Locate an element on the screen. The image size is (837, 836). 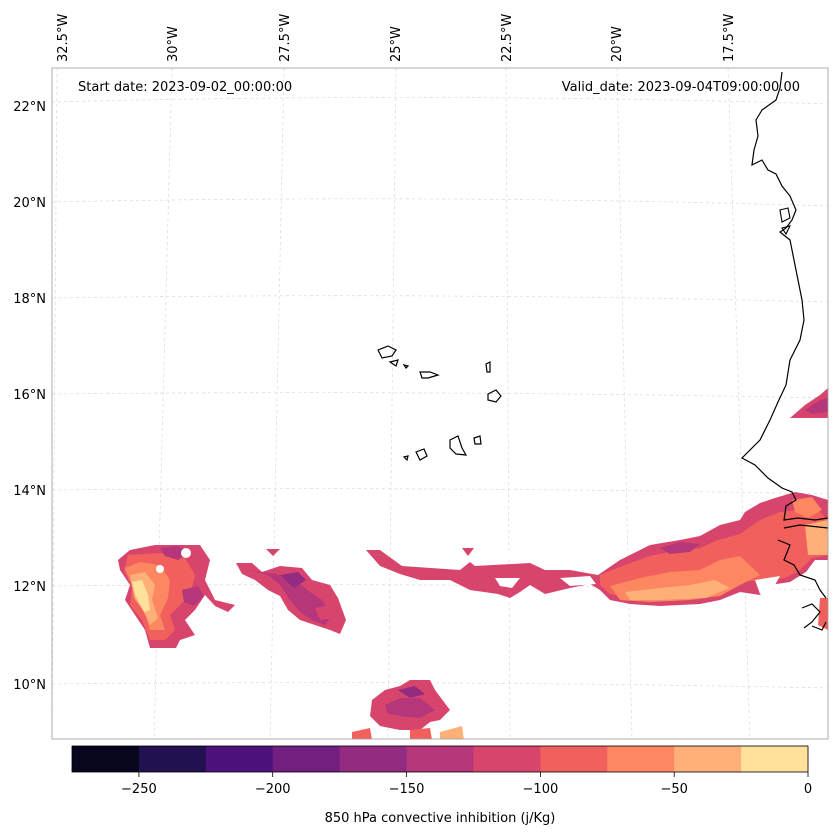
lon-label: 22.5°W is located at coordinates (507, 38).